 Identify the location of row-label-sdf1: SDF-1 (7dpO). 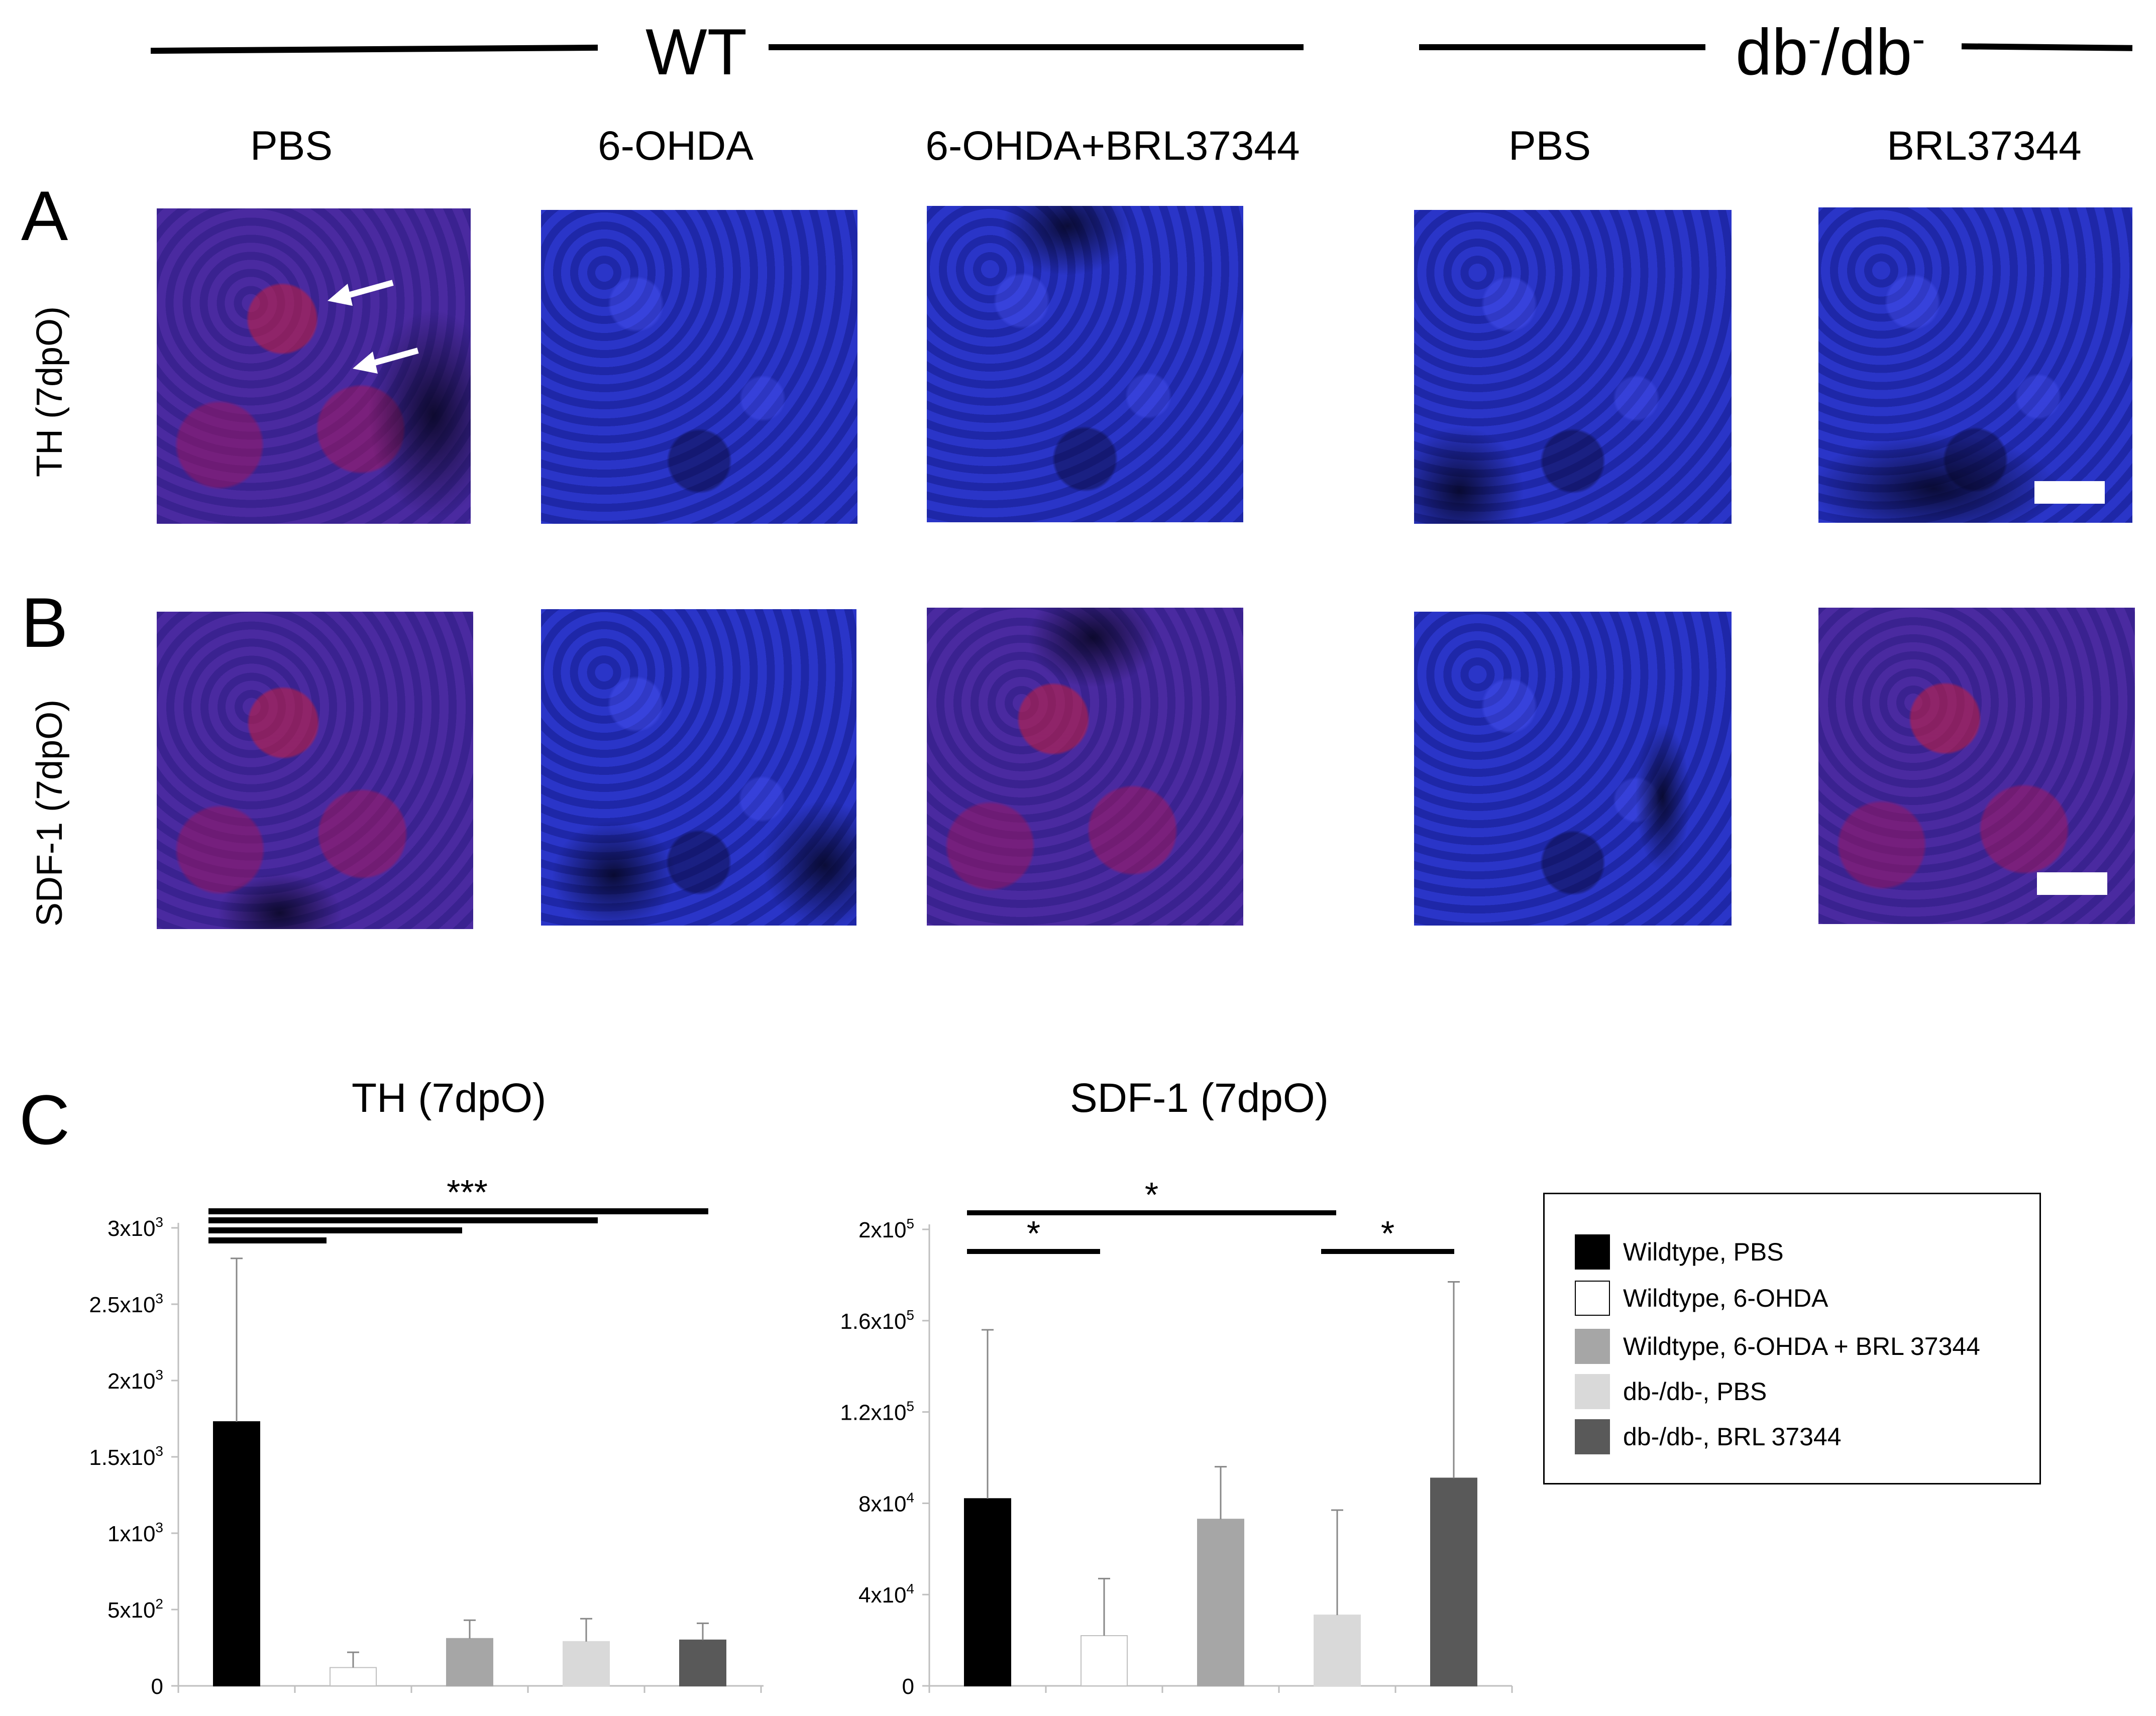
(50, 813).